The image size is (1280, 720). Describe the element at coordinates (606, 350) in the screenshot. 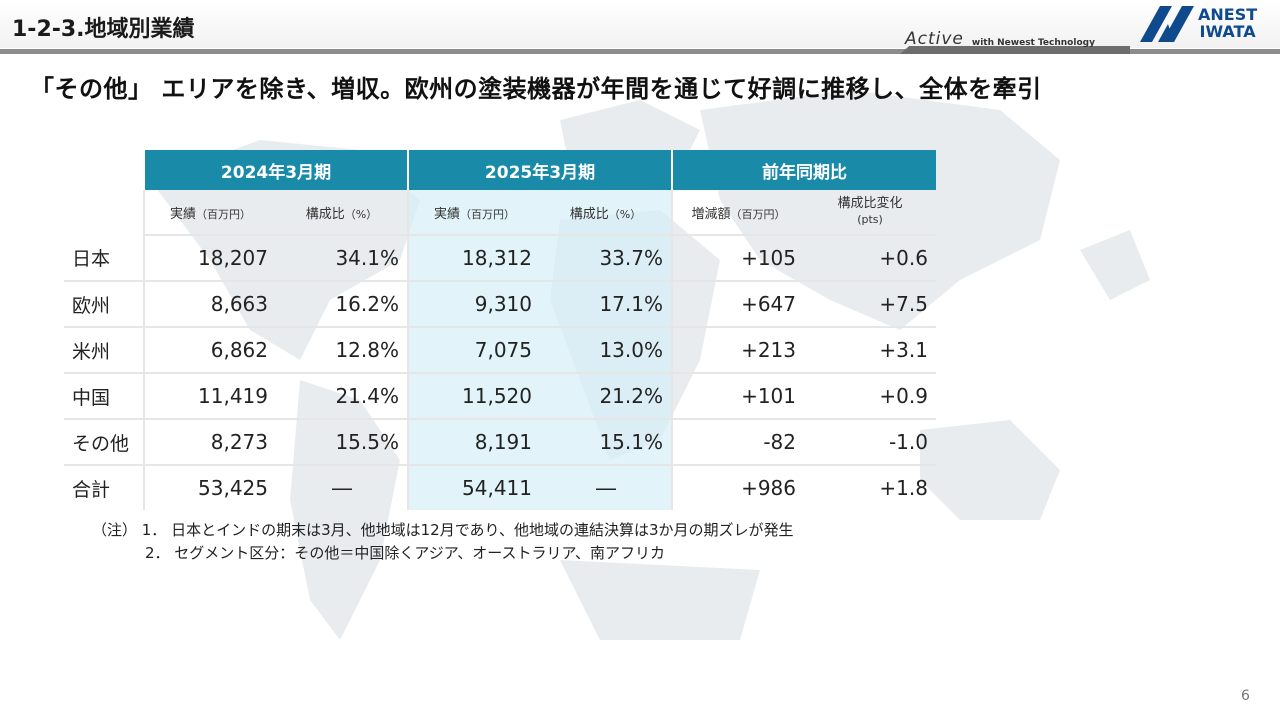

I see `cell-2025-share: 13.0%` at that location.